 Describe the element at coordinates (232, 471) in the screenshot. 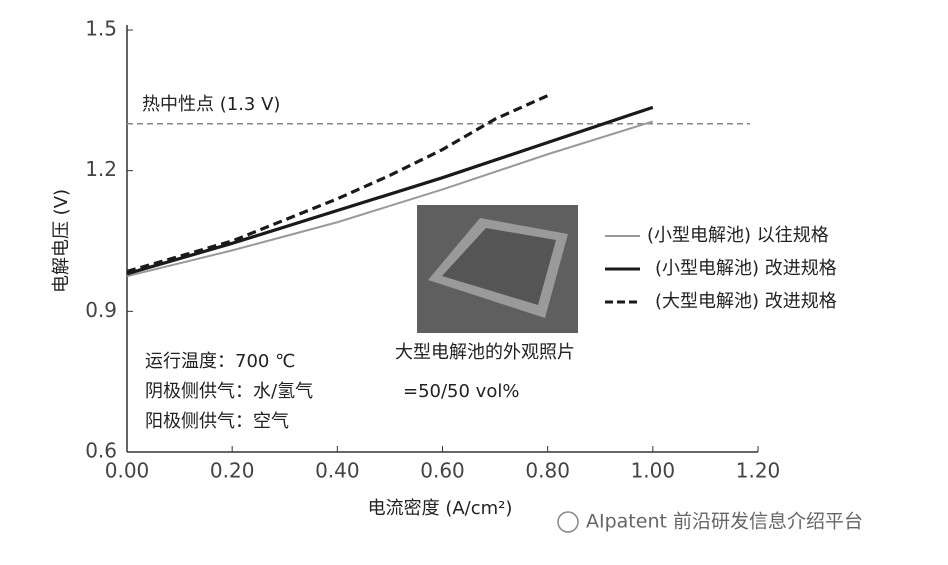

I see `x-tick-label: 0.20` at that location.